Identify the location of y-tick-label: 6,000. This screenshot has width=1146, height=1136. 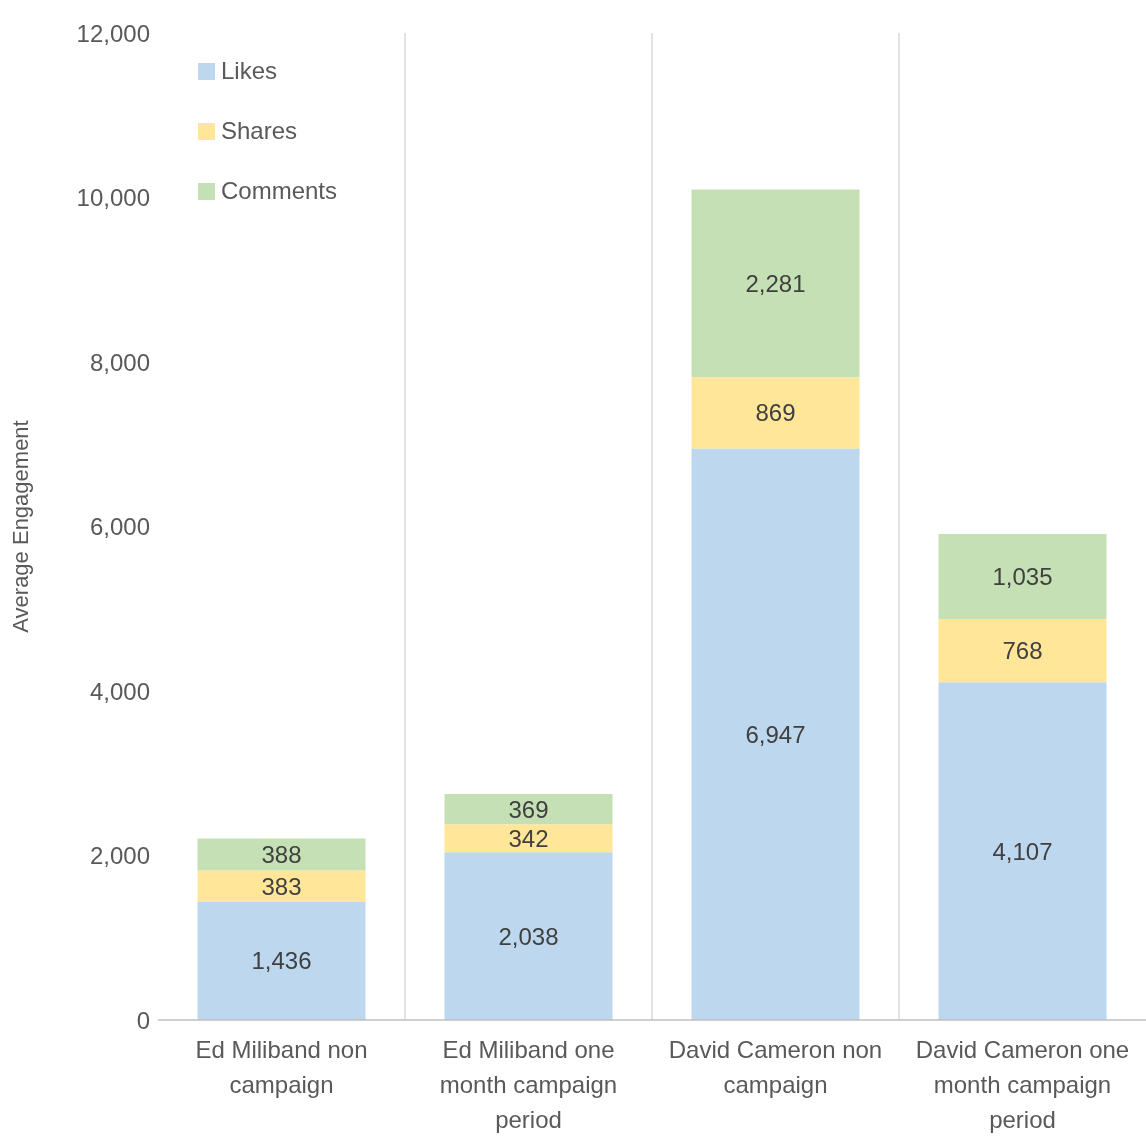
(119, 527).